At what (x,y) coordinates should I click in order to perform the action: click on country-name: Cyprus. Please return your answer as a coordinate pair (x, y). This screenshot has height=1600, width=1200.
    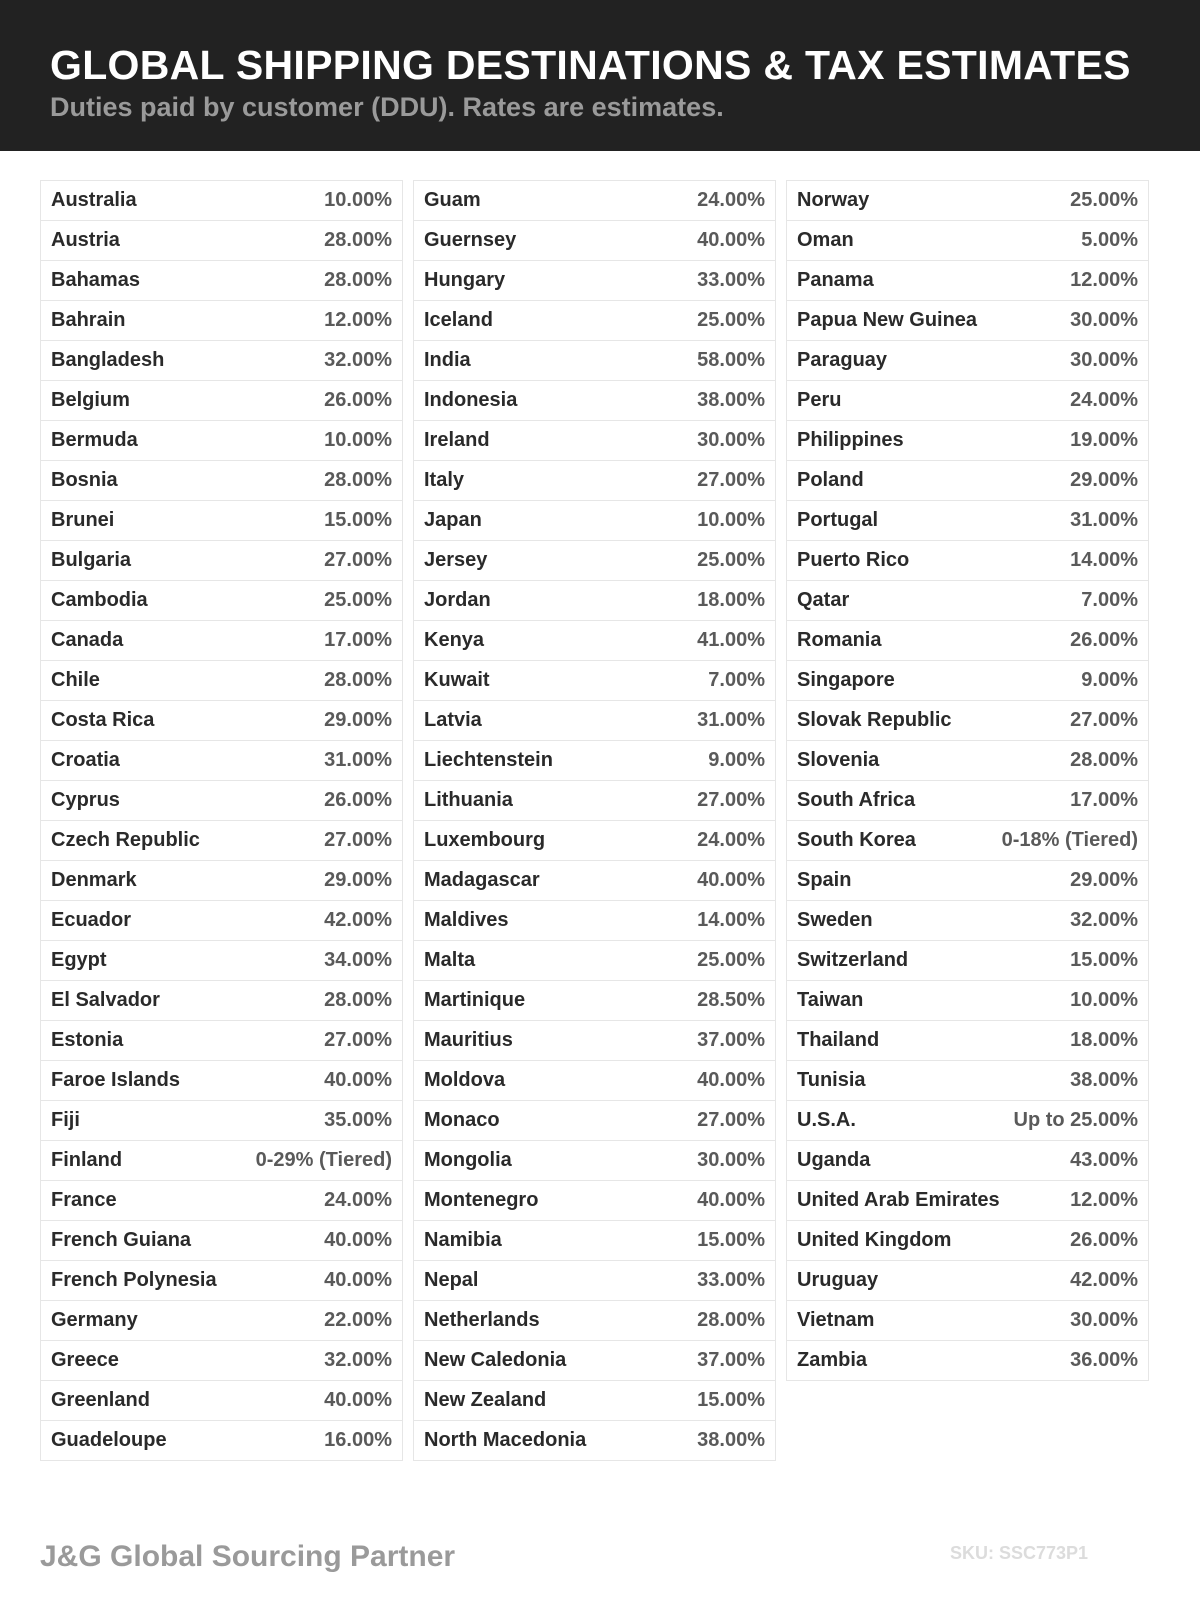
    Looking at the image, I should click on (85, 800).